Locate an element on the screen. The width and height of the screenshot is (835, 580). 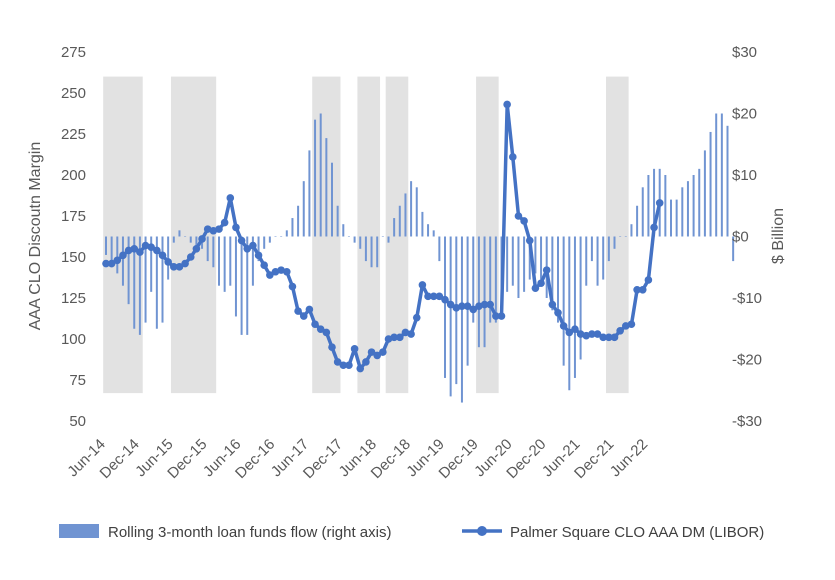
right-tick-label: -$10 is located at coordinates (747, 298).